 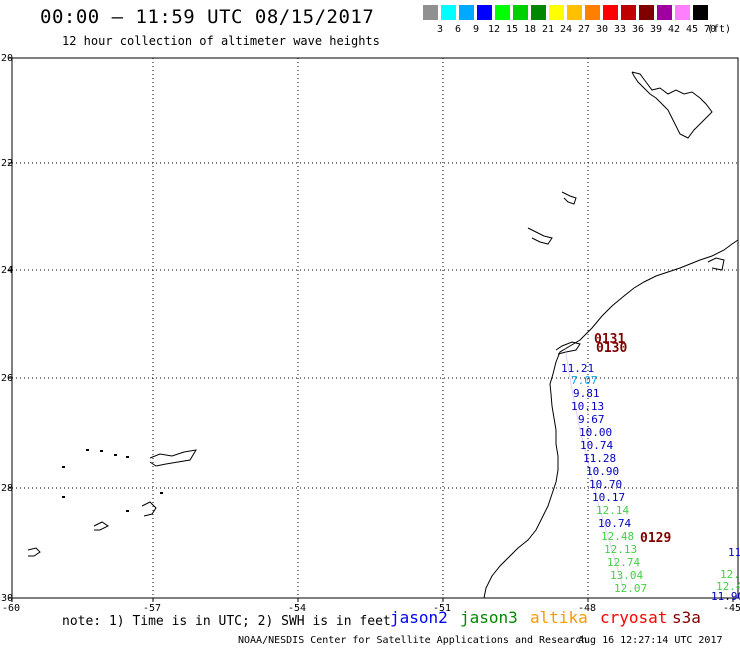 What do you see at coordinates (7, 598) in the screenshot?
I see `latitude-label: 30` at bounding box center [7, 598].